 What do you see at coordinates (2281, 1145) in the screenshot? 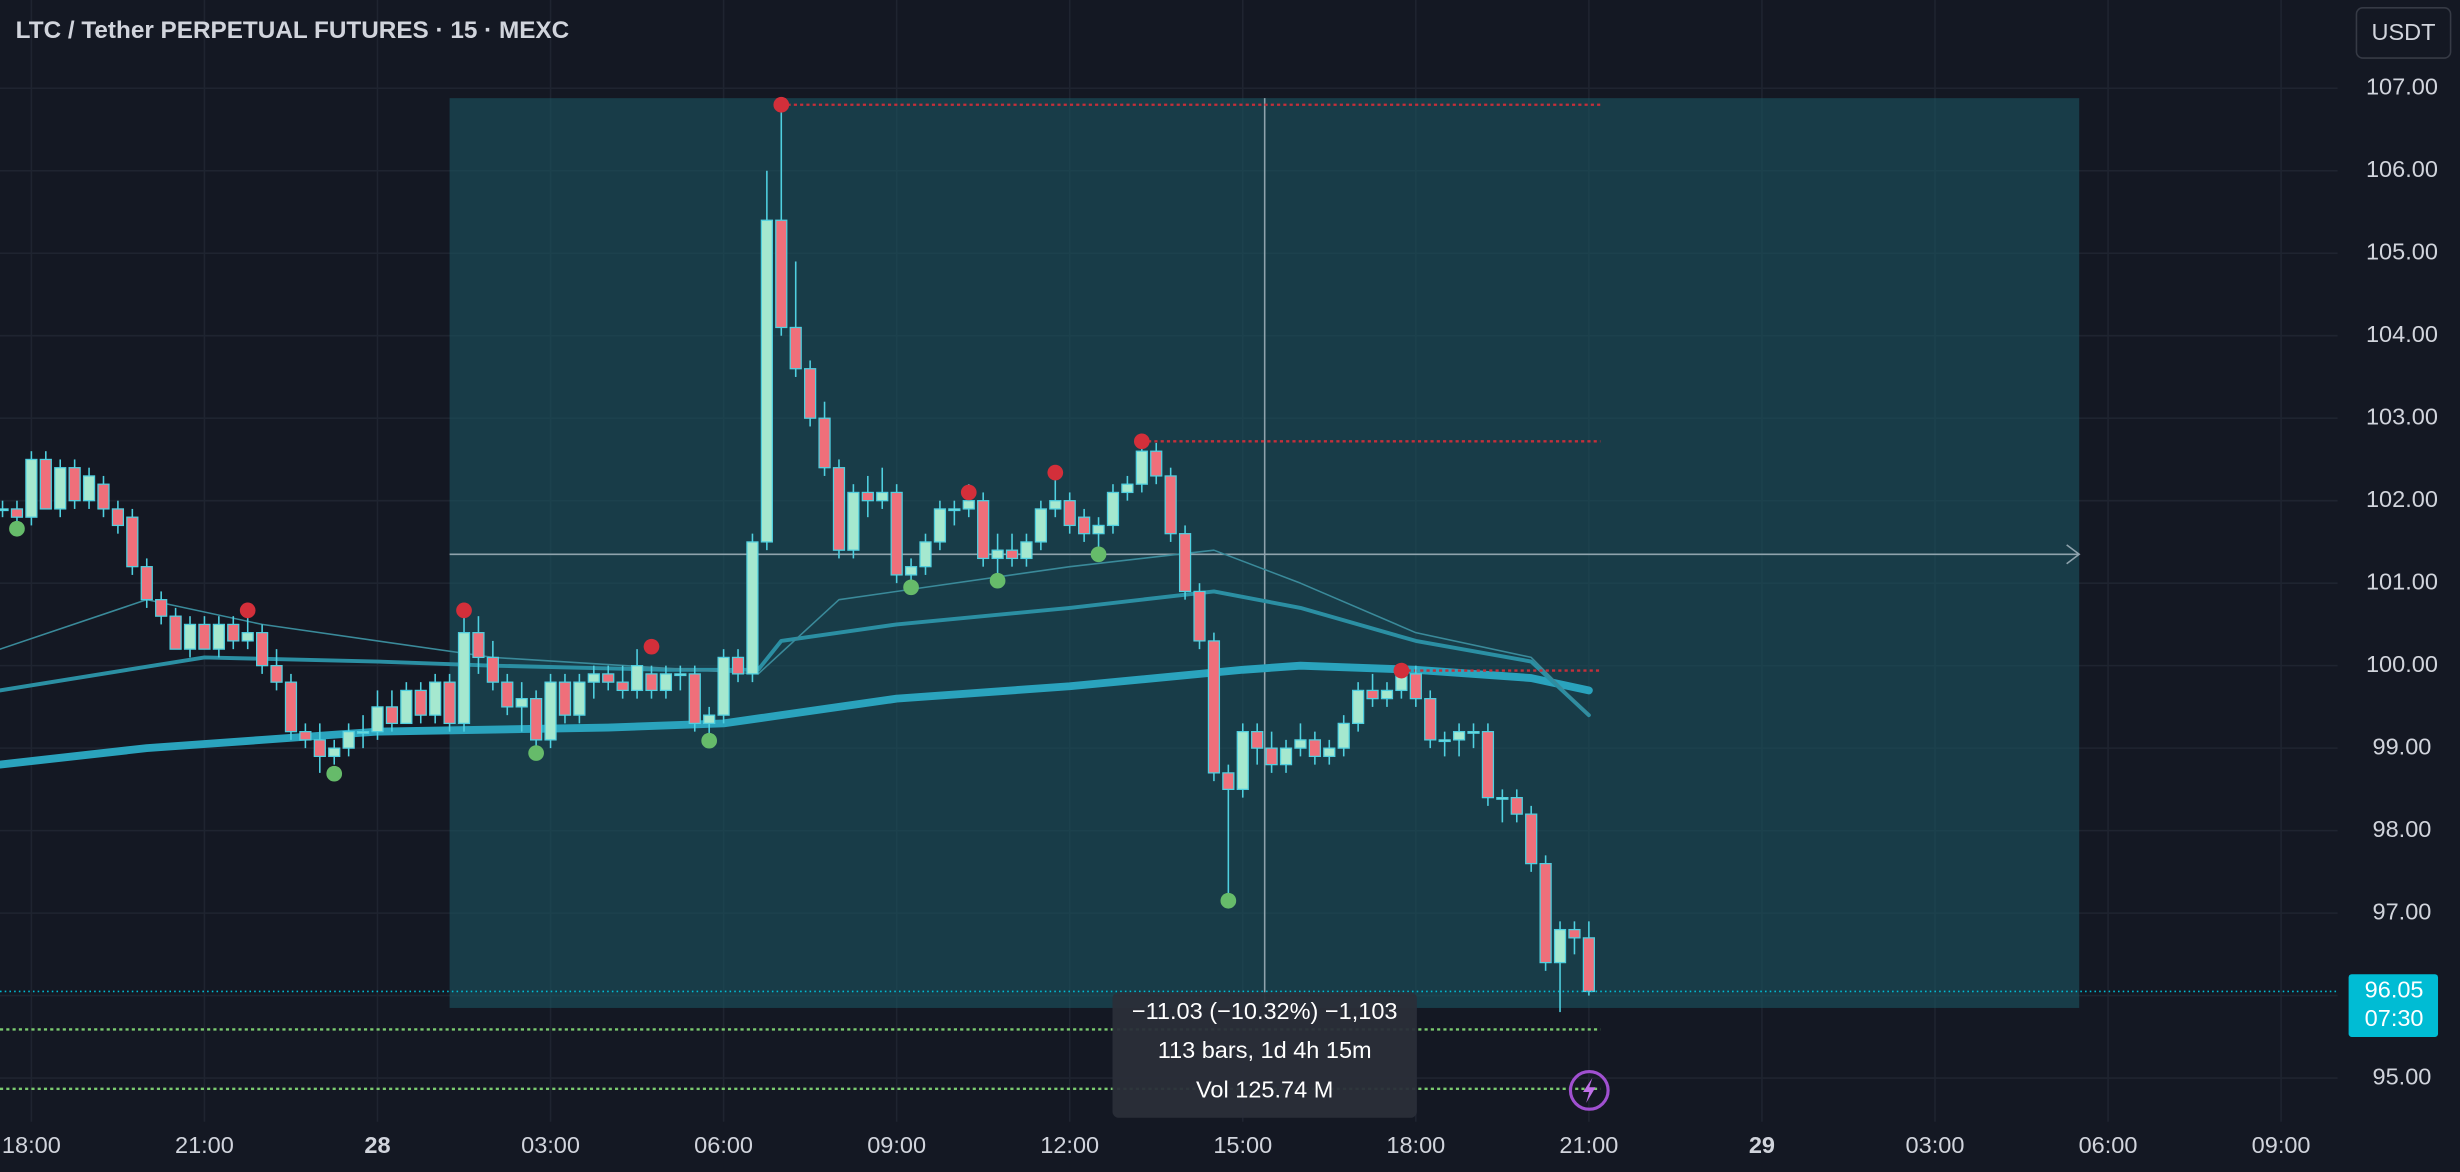
I see `x-tick-label: 09:00` at bounding box center [2281, 1145].